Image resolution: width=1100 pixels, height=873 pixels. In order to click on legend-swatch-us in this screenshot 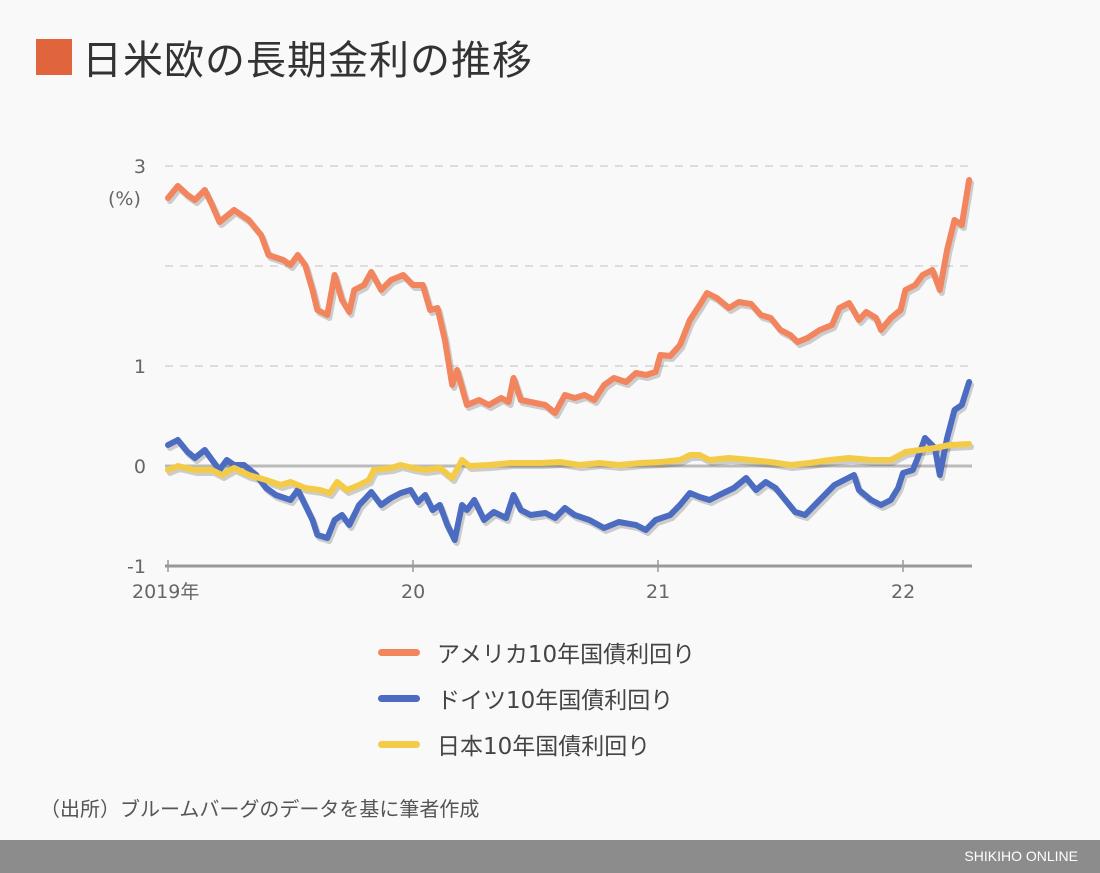, I will do `click(399, 652)`.